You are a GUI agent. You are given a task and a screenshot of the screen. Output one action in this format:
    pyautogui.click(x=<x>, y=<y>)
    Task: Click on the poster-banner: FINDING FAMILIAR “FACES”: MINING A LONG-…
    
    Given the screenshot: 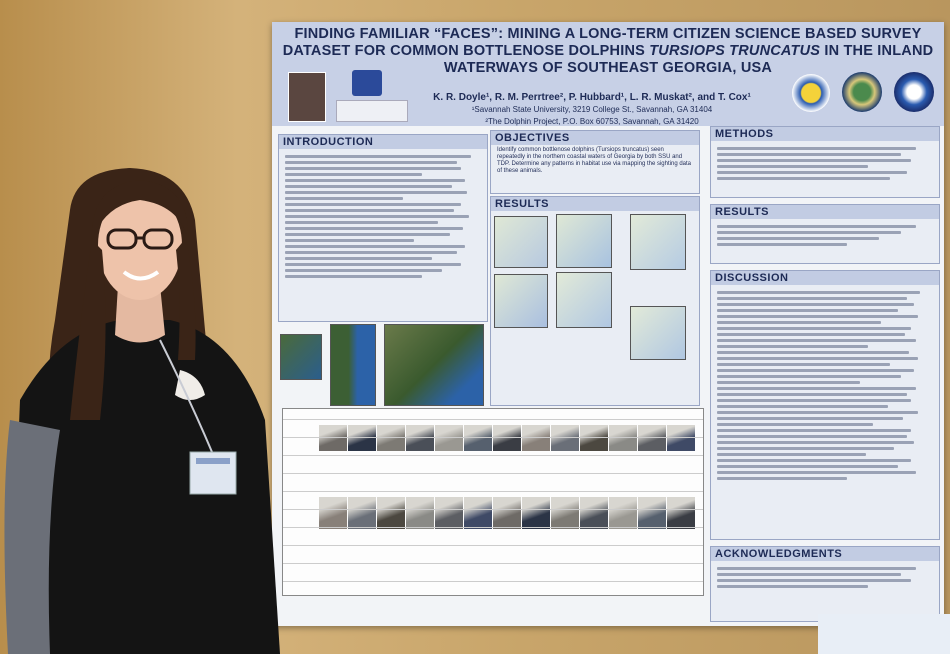 What is the action you would take?
    pyautogui.click(x=608, y=74)
    